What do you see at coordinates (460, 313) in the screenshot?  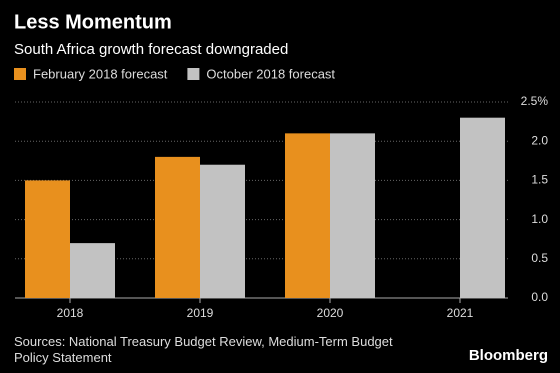 I see `x-tick-label: 2021` at bounding box center [460, 313].